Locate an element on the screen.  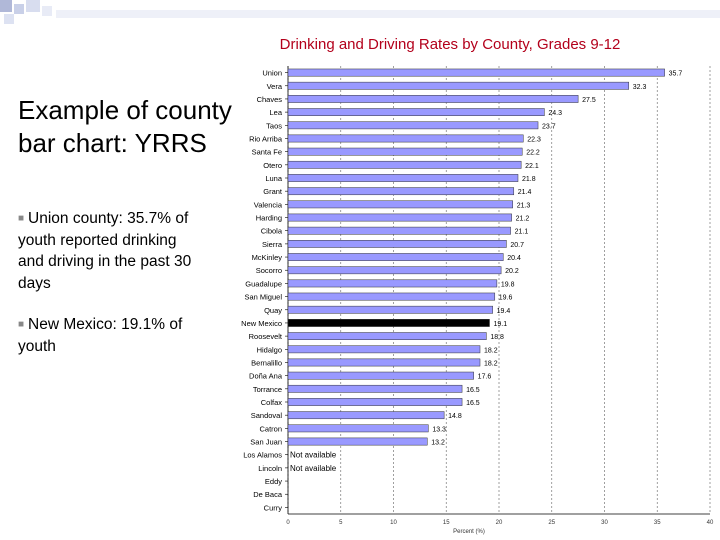
category-label: Catron is located at coordinates (270, 428).